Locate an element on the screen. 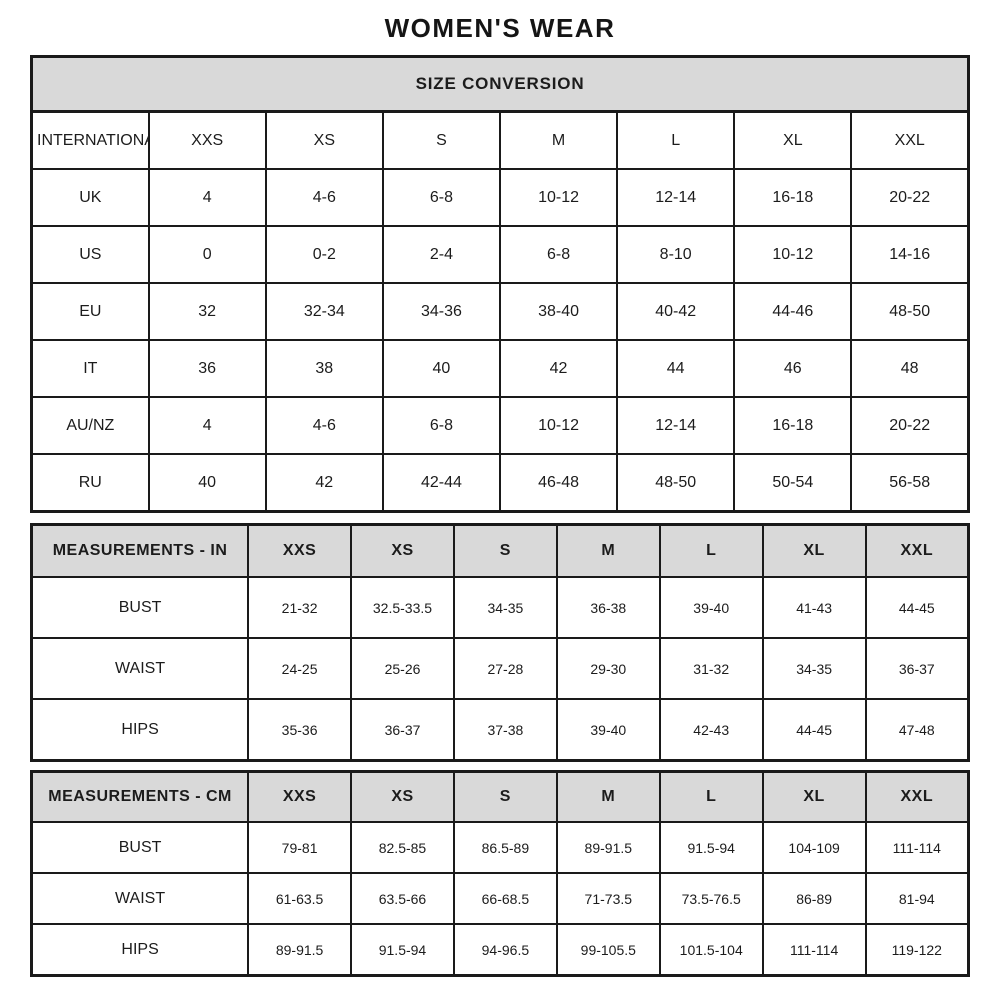  table-cell: 40-42 is located at coordinates (676, 311).